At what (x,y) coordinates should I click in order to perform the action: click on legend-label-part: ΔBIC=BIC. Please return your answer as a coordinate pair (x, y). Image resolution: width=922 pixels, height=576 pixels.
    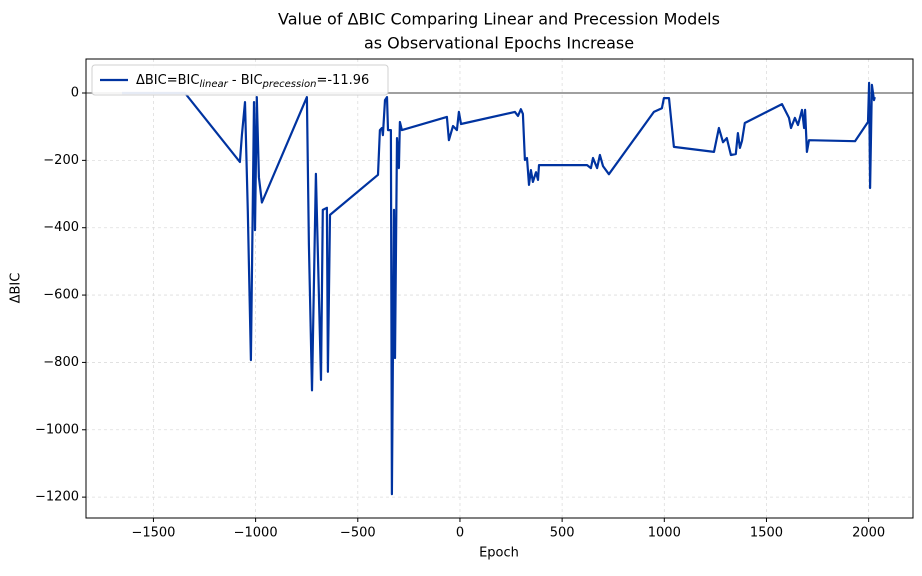
    Looking at the image, I should click on (167, 80).